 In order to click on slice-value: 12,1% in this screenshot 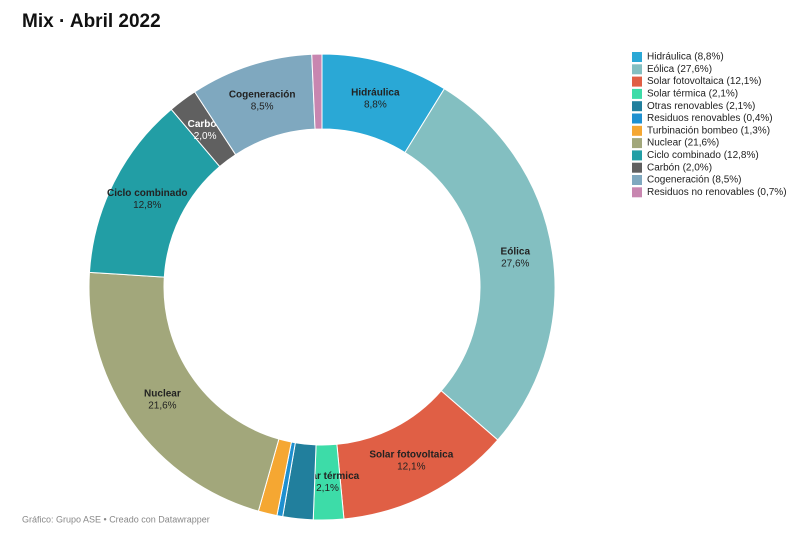, I will do `click(411, 467)`.